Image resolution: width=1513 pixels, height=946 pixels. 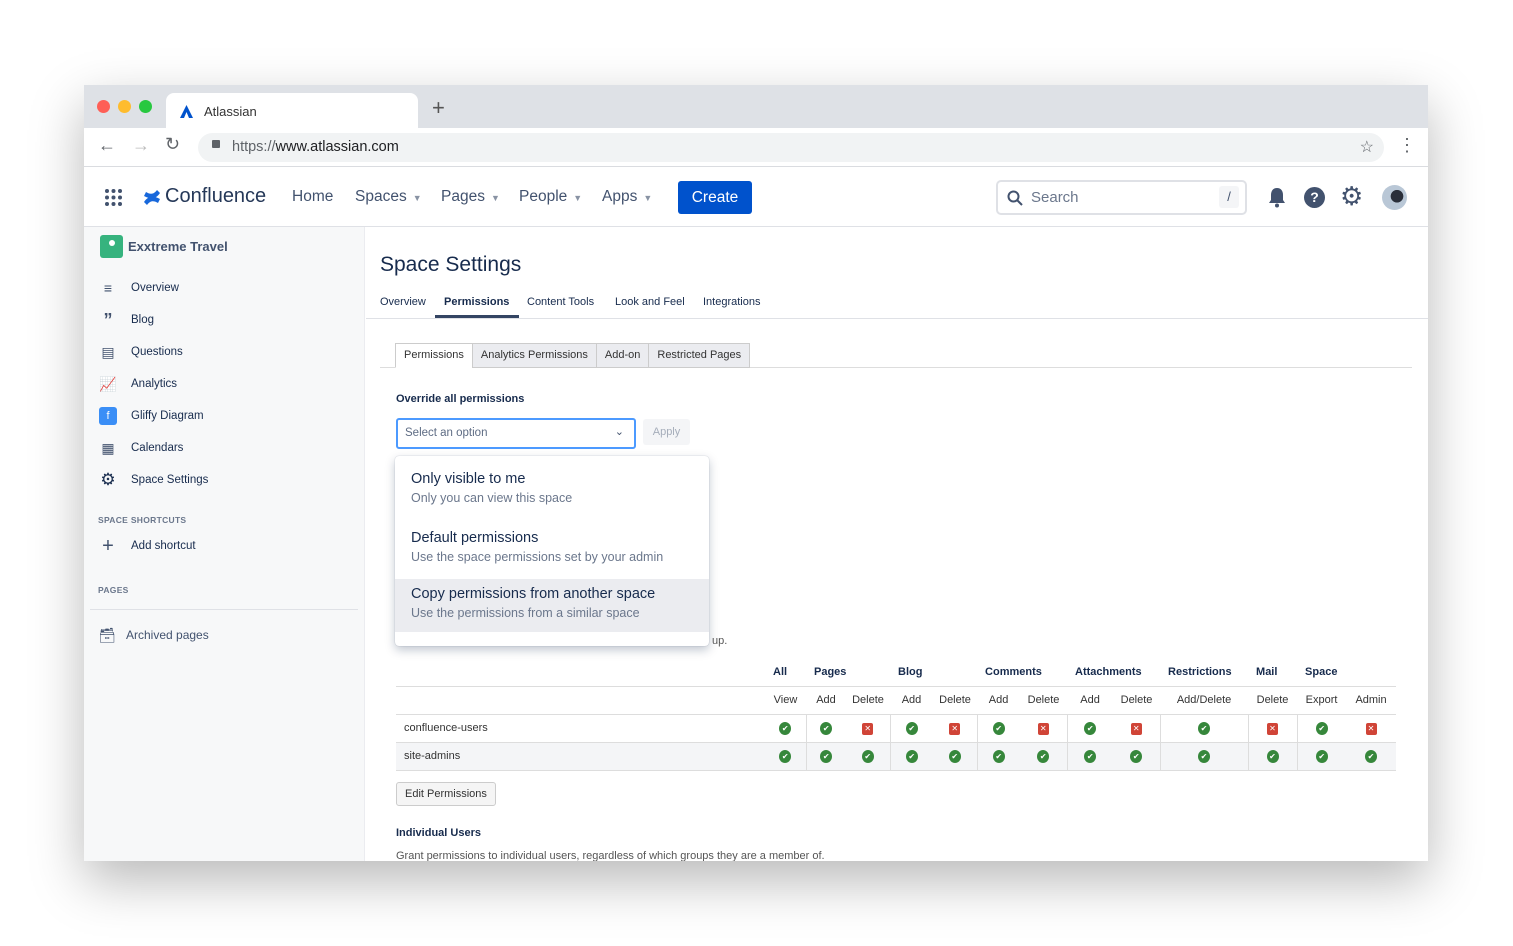 What do you see at coordinates (446, 433) in the screenshot?
I see `select-placeholder: Select an option` at bounding box center [446, 433].